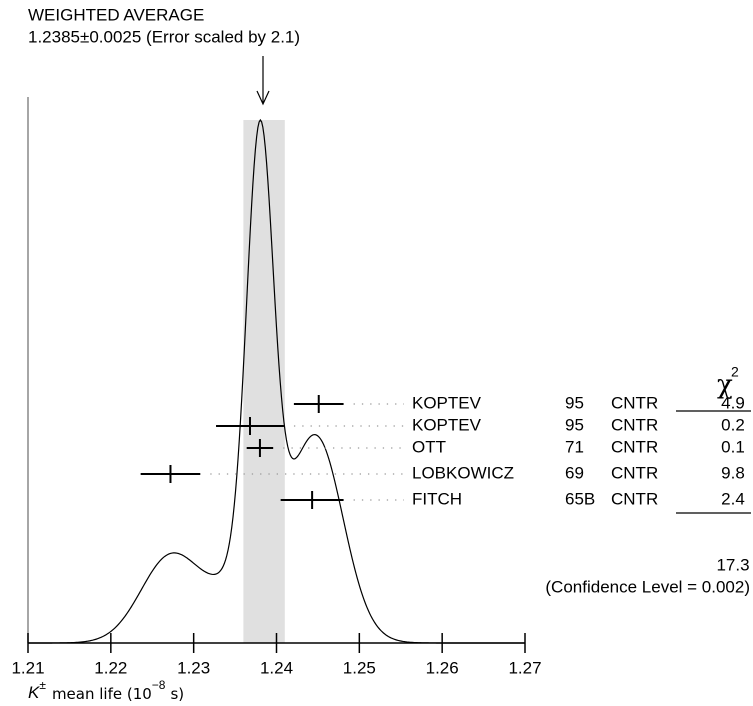 This screenshot has height=706, width=753. What do you see at coordinates (263, 98) in the screenshot?
I see `average-arrowhead` at bounding box center [263, 98].